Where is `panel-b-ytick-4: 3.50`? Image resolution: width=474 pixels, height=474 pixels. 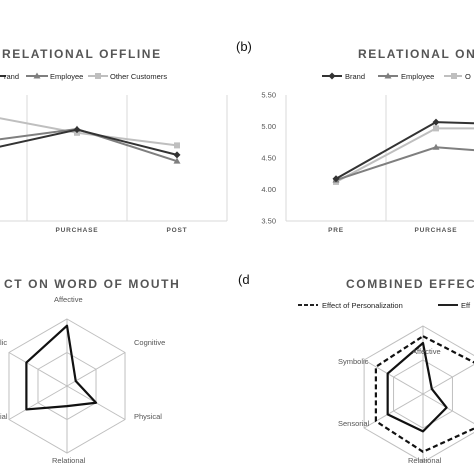
panel-b-ytick-4: 3.50 is located at coordinates (268, 221).